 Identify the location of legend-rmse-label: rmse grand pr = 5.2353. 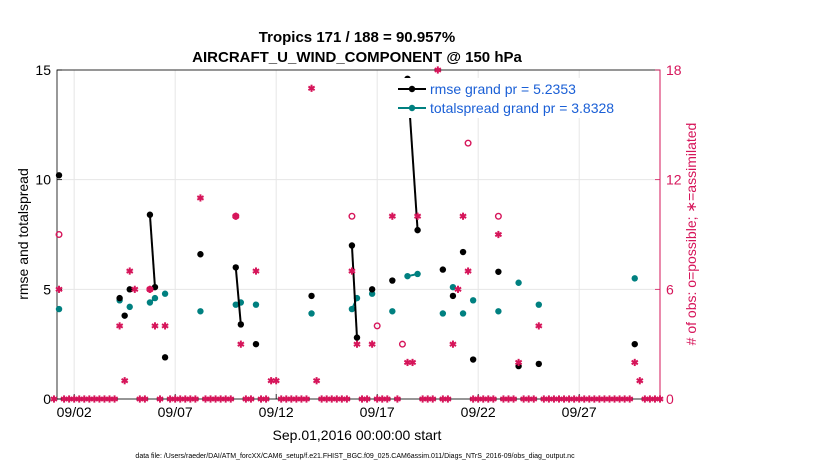
(503, 89).